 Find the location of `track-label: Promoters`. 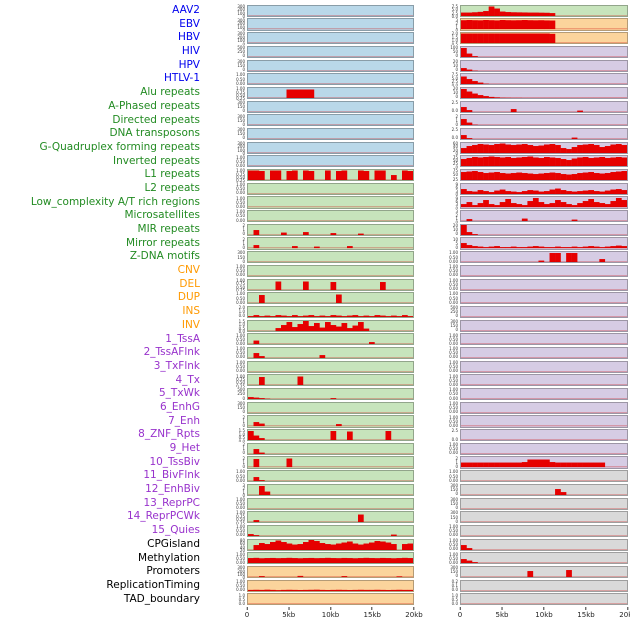

track-label: Promoters is located at coordinates (173, 571).